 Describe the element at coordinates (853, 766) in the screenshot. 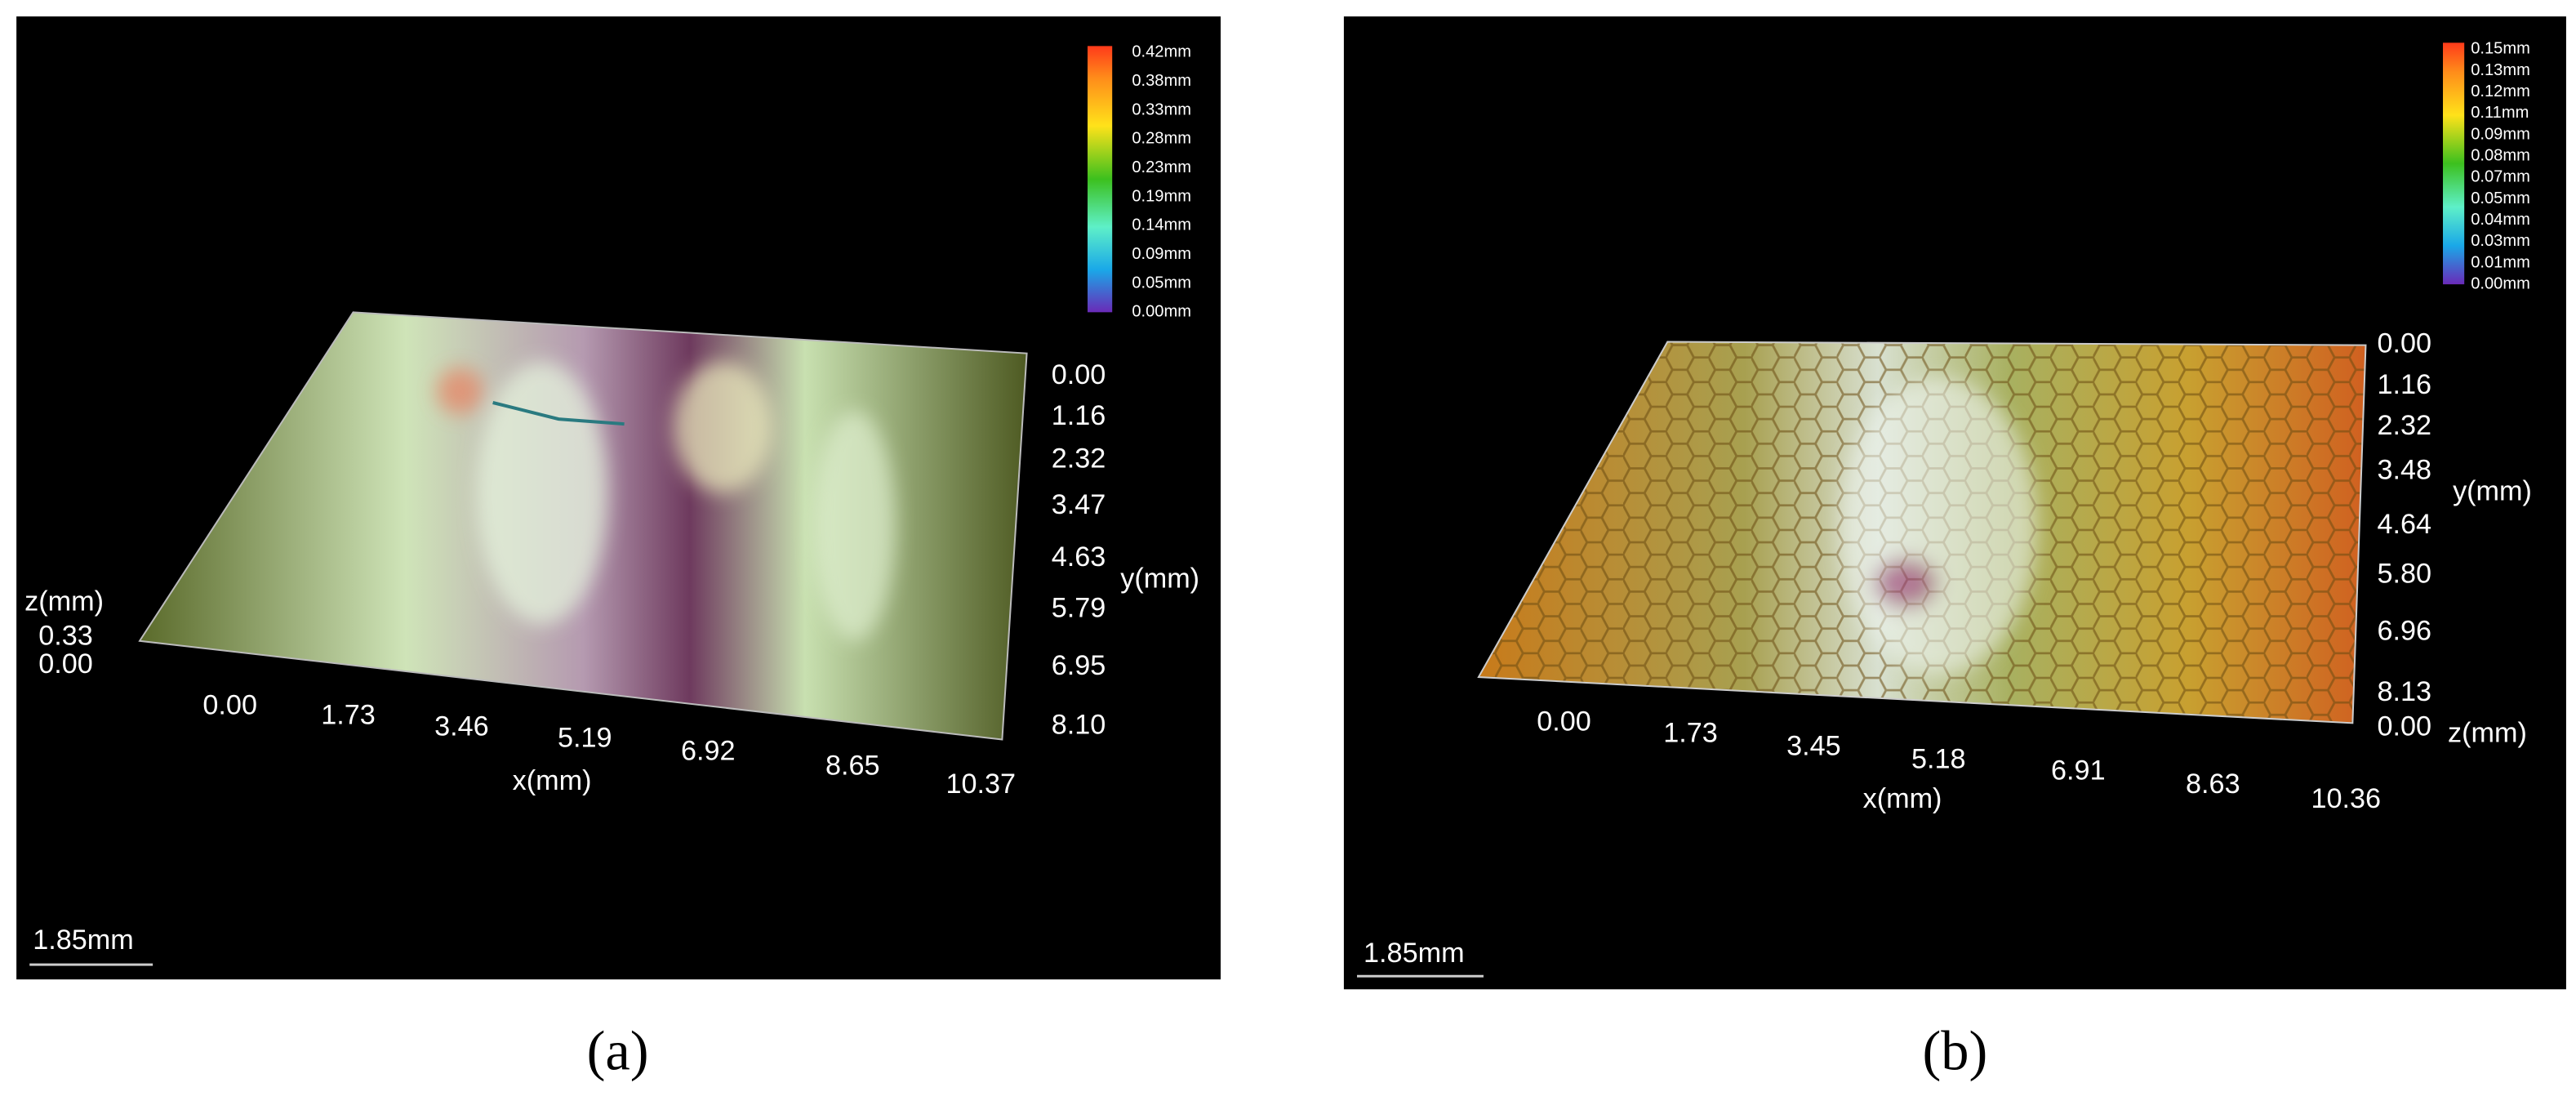

I see `x-tick-label: 8.65` at that location.